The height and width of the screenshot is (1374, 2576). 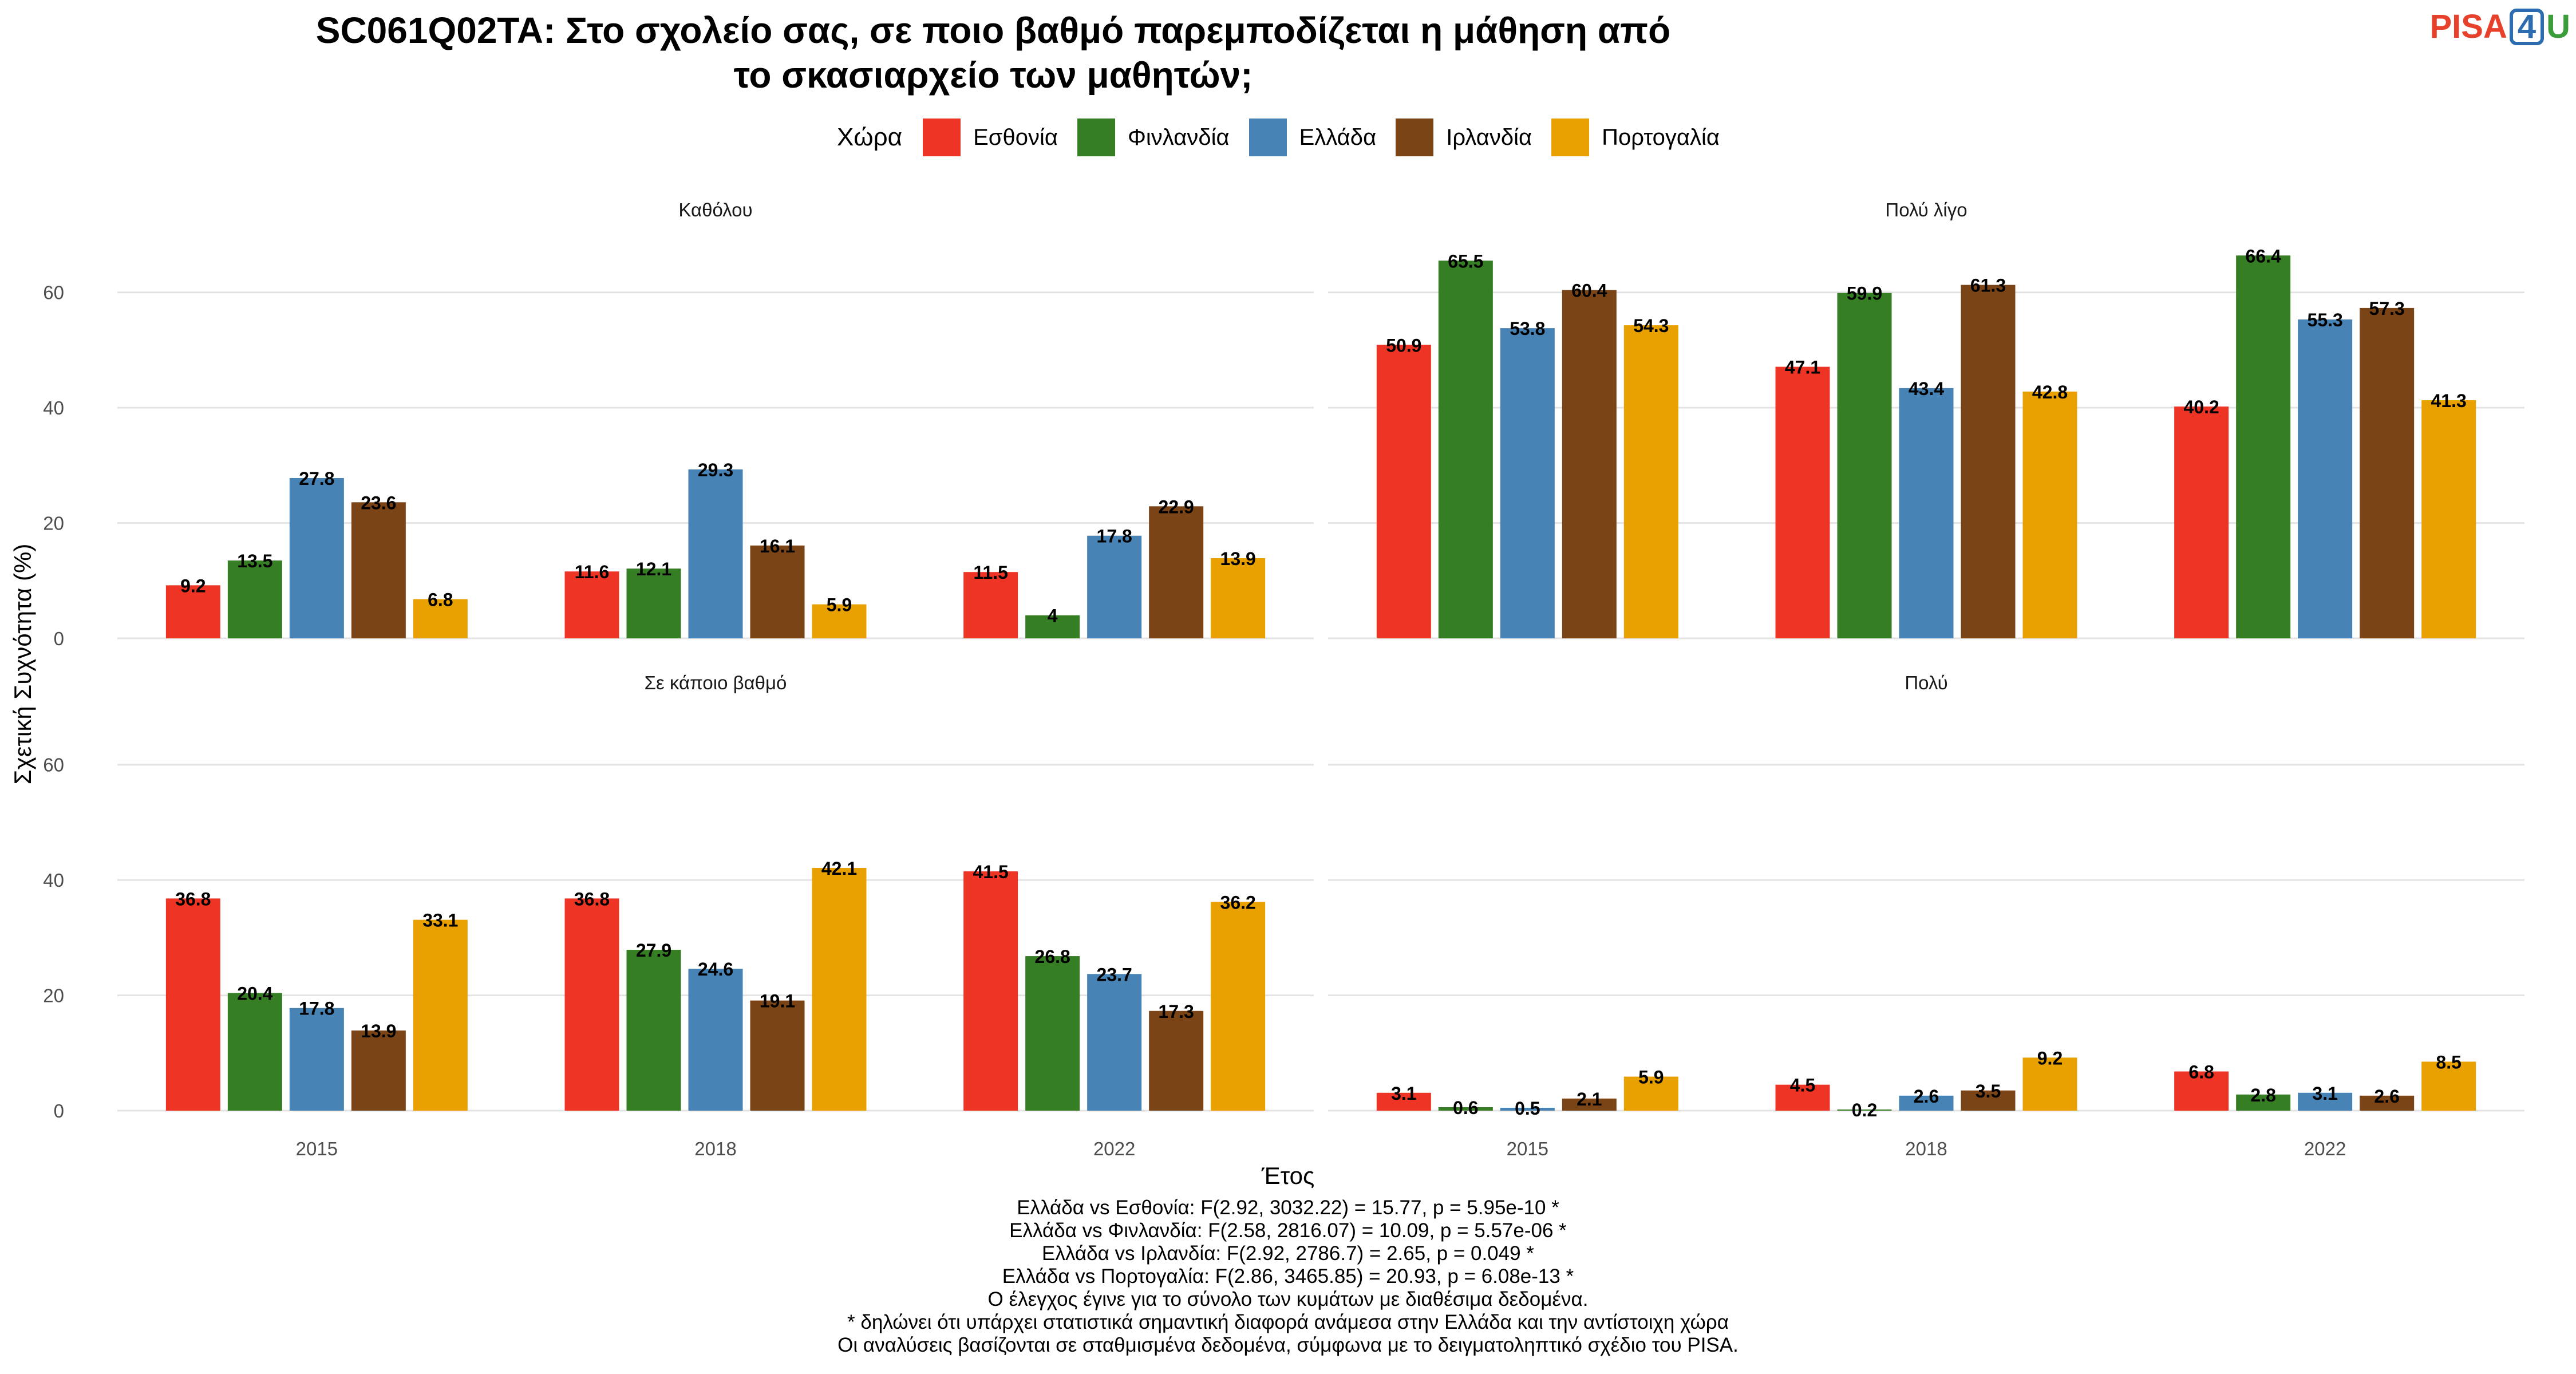 I want to click on chart-title-line-2: το σκασιαρχείο των μαθητών;, so click(x=993, y=75).